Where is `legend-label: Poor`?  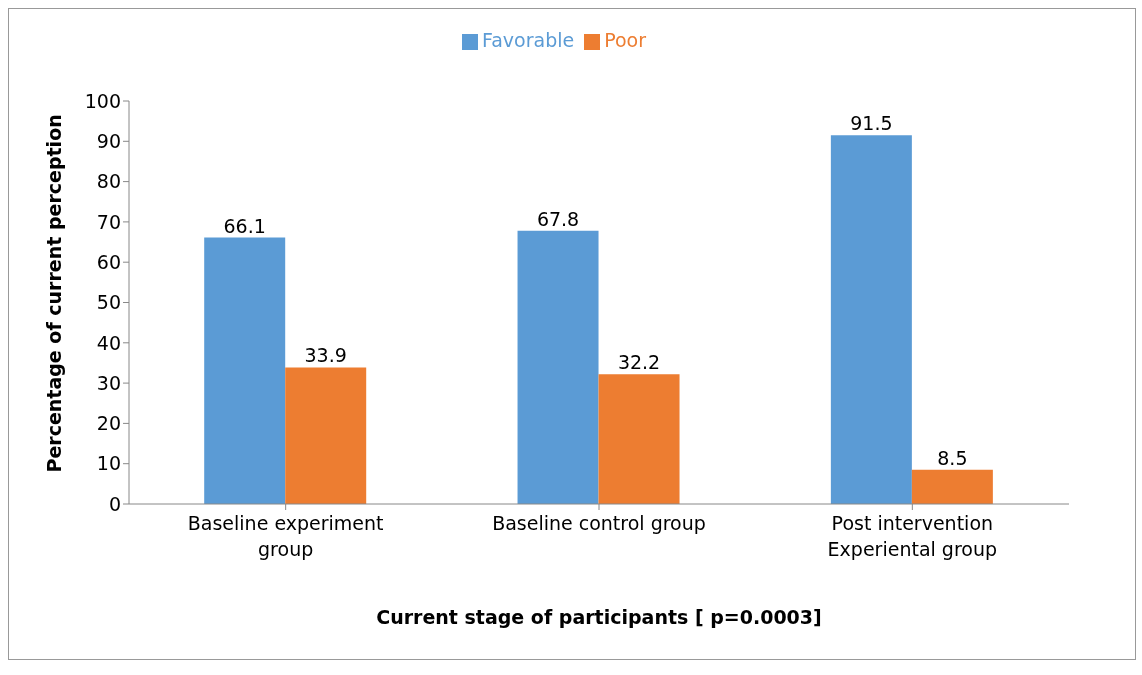
legend-label: Poor is located at coordinates (625, 40).